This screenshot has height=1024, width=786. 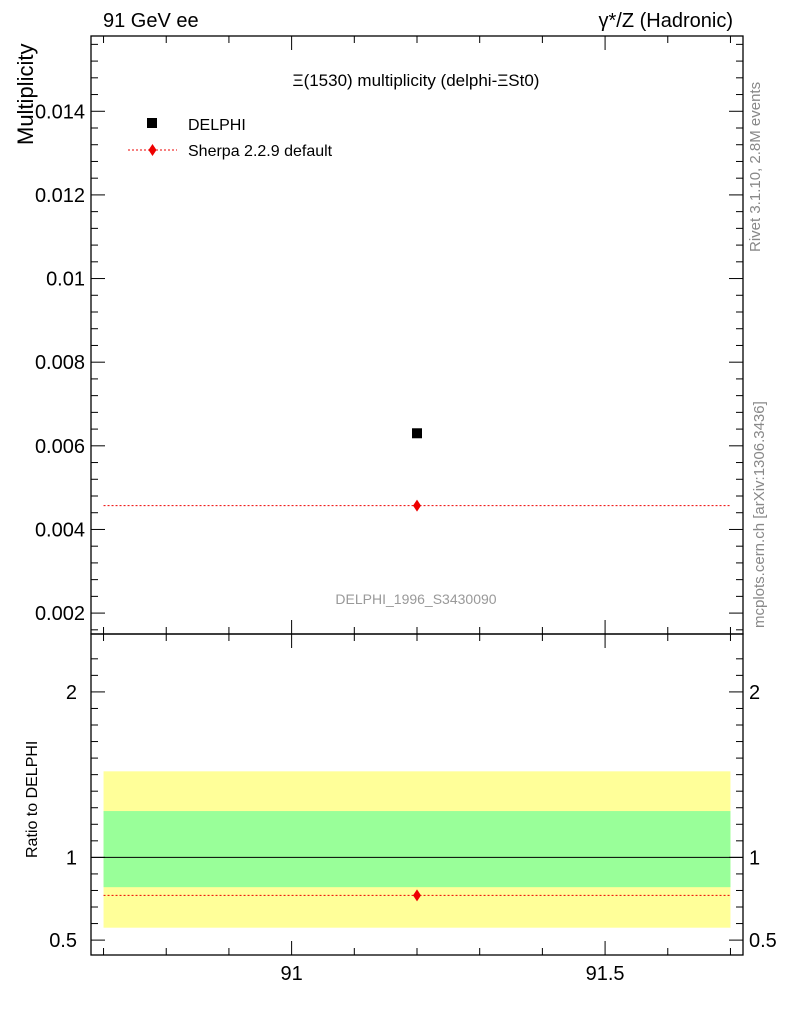 I want to click on ratio-x-tick-label: 91.5, so click(x=605, y=974).